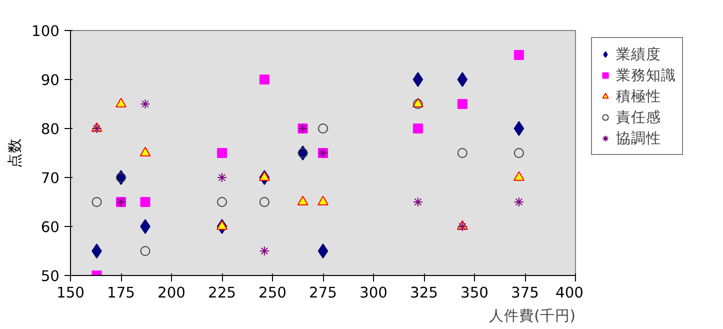 The height and width of the screenshot is (329, 723). Describe the element at coordinates (638, 117) in the screenshot. I see `legend-label: 責任感` at that location.